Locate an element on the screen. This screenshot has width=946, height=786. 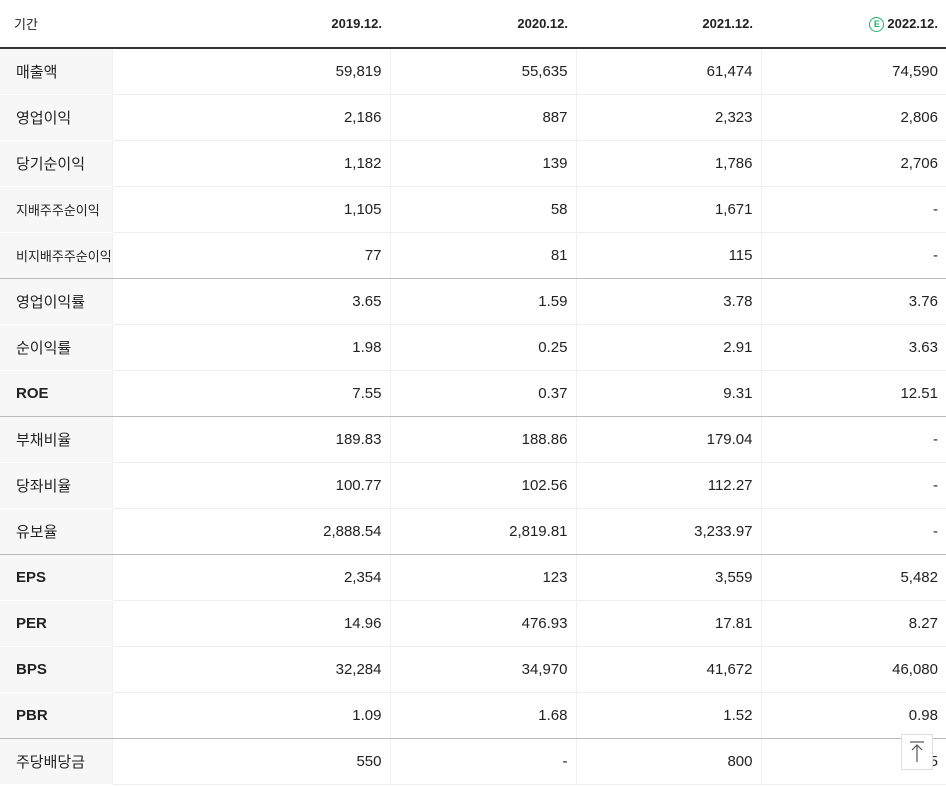
value-cell: 550 is located at coordinates (250, 761).